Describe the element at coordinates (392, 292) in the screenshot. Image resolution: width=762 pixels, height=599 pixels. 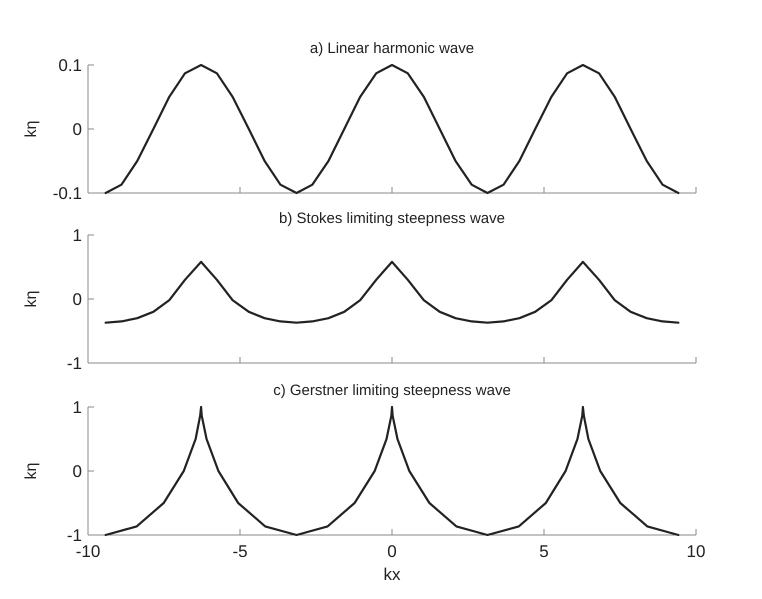
I see `line-series` at that location.